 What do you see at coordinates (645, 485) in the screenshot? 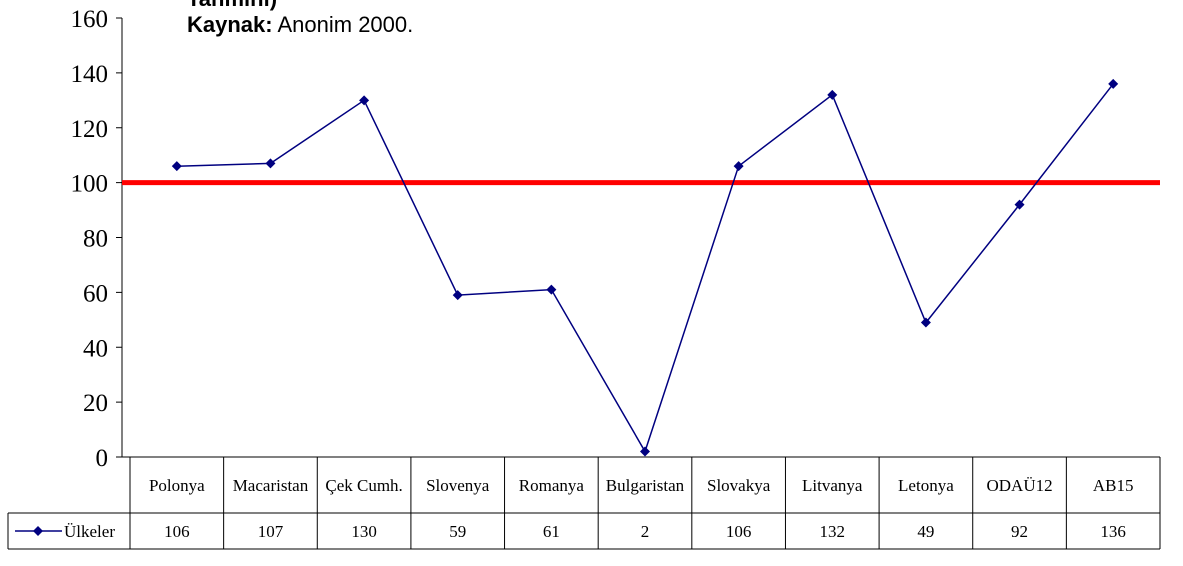
I see `category-label: Bulgaristan` at bounding box center [645, 485].